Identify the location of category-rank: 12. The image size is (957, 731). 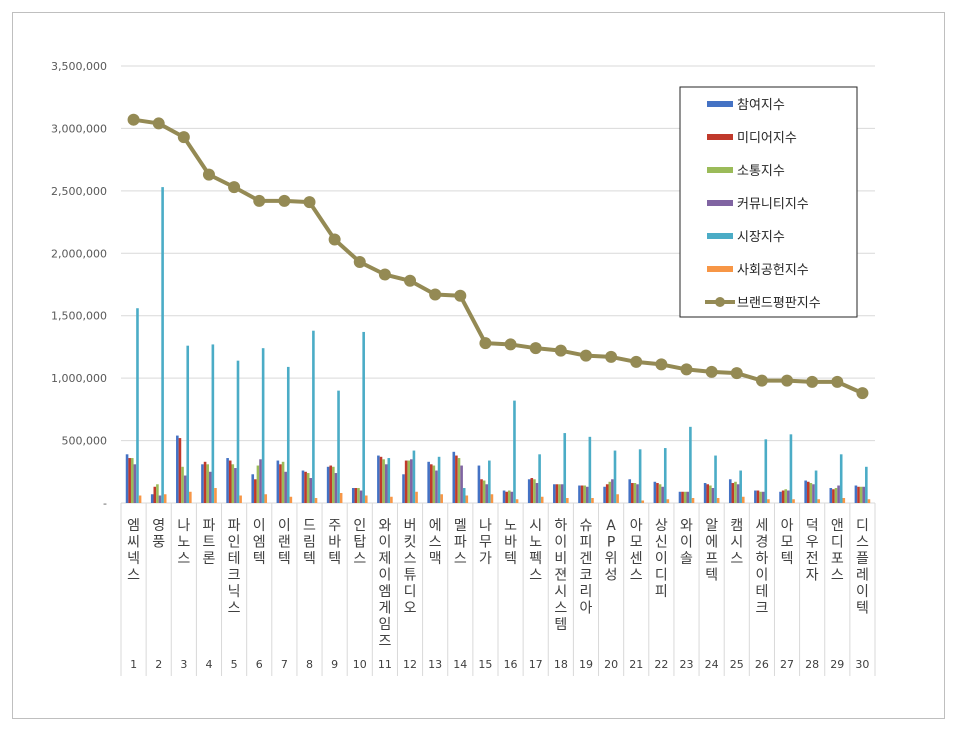
(410, 664).